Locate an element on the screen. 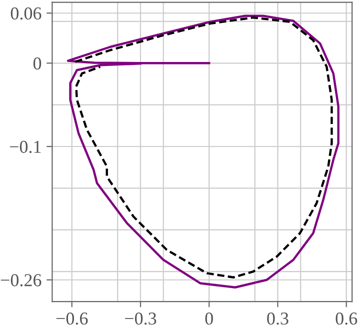 The width and height of the screenshot is (360, 326). x-tick-label: −0.3 is located at coordinates (140, 318).